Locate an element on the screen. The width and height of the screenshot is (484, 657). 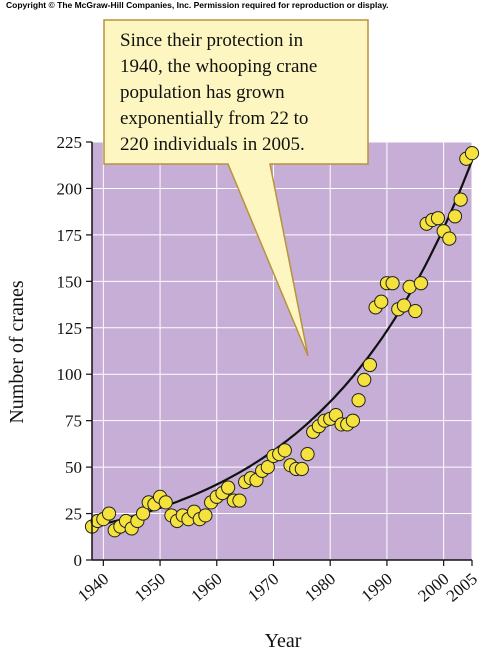
y-tick-label: 225 is located at coordinates (70, 142).